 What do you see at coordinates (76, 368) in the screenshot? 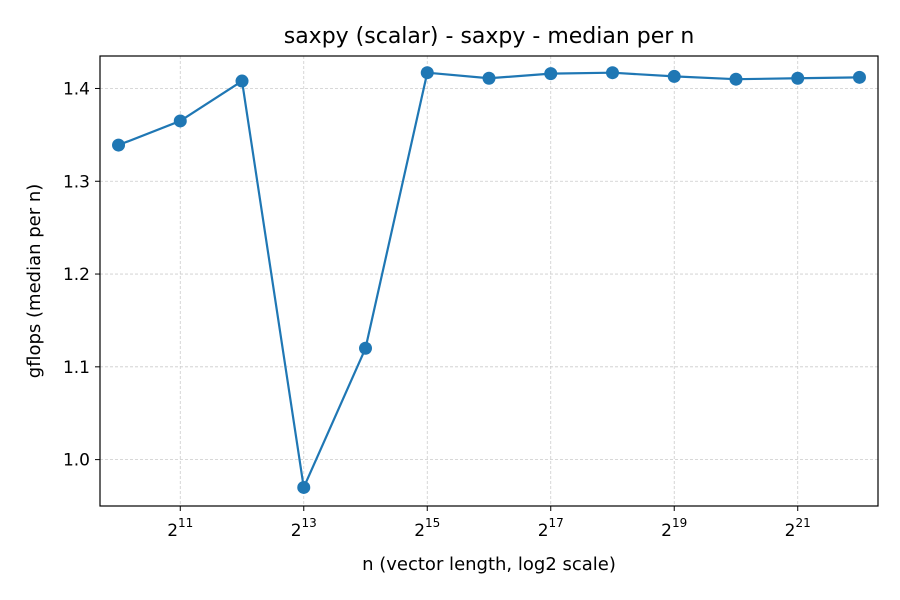
I see `y-tick-label: 1.1` at bounding box center [76, 368].